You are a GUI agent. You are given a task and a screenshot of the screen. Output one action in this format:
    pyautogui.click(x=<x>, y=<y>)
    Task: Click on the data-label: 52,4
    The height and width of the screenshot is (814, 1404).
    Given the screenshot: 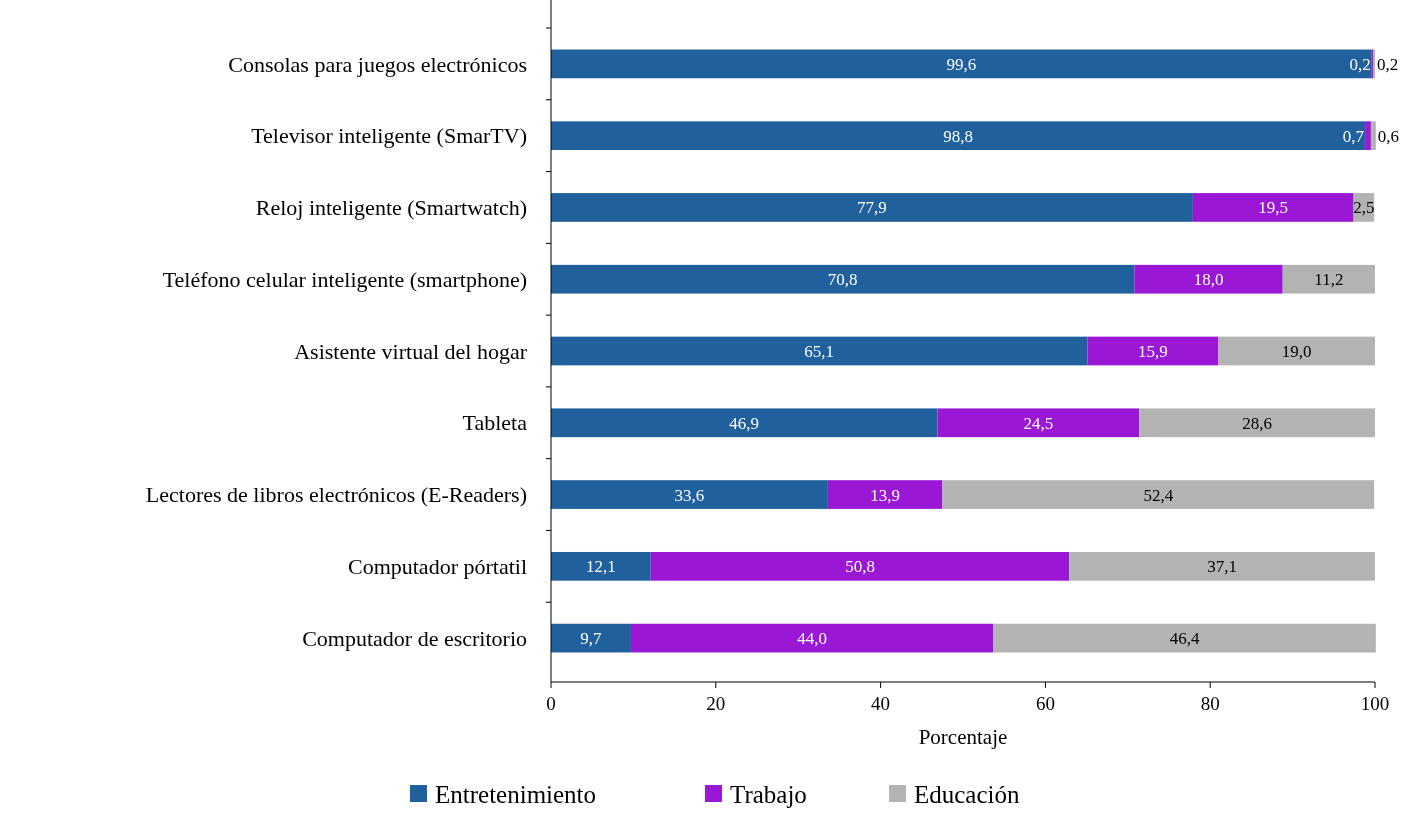 What is the action you would take?
    pyautogui.click(x=1158, y=495)
    